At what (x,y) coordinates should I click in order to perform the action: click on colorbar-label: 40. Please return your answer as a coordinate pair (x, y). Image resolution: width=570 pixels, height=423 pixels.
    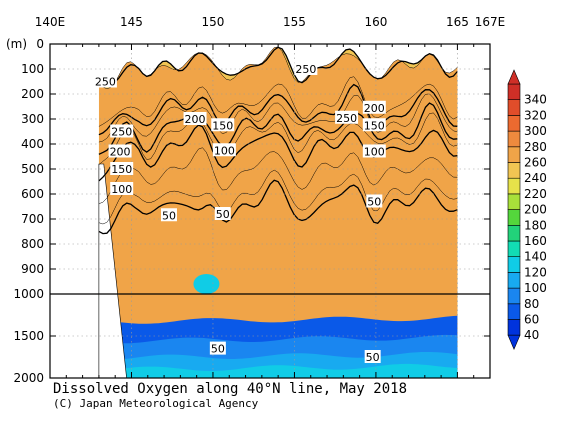
    Looking at the image, I should click on (531, 335).